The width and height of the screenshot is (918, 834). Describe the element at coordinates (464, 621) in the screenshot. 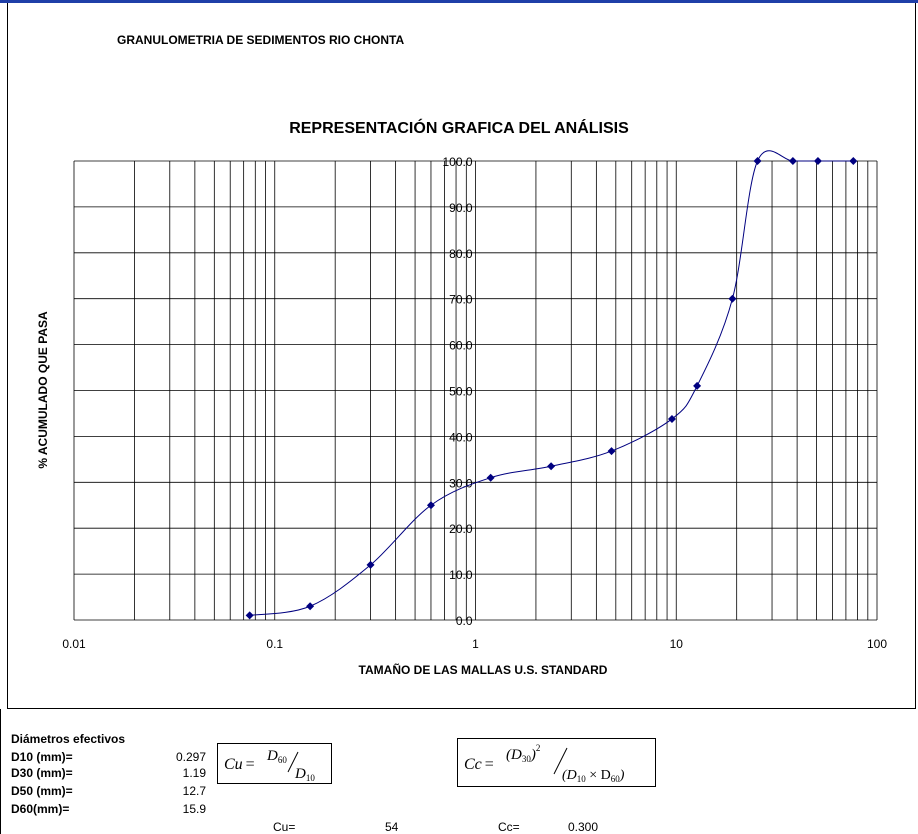

I see `y-tick-label: 0.0` at that location.